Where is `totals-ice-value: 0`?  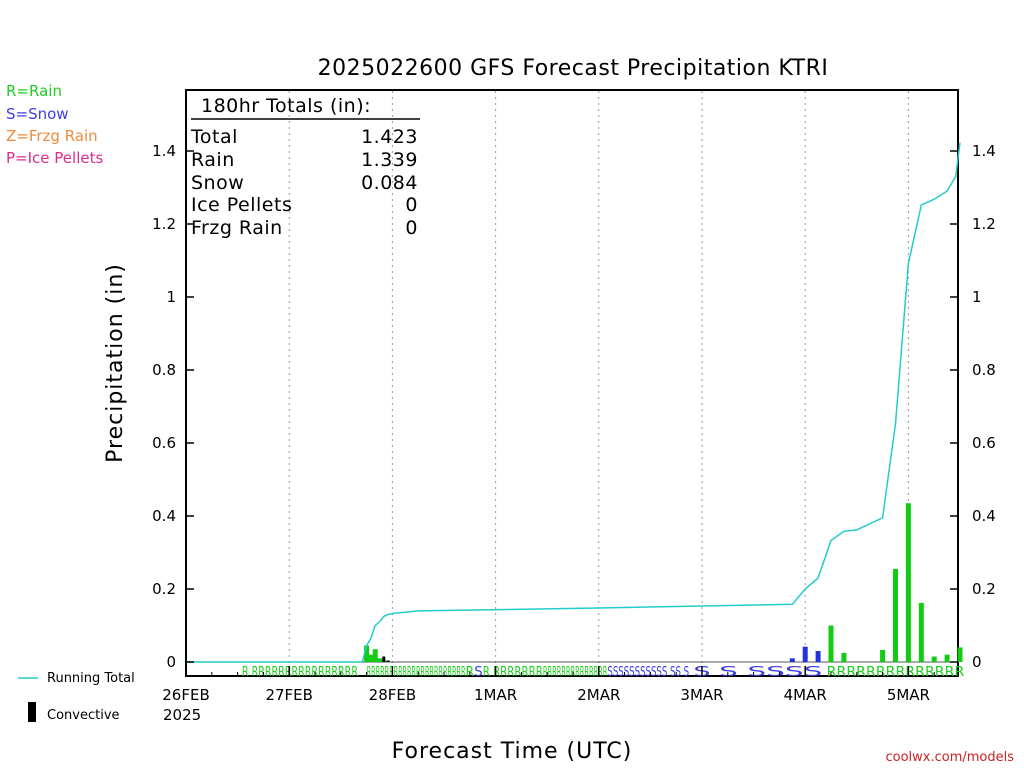 totals-ice-value: 0 is located at coordinates (411, 205).